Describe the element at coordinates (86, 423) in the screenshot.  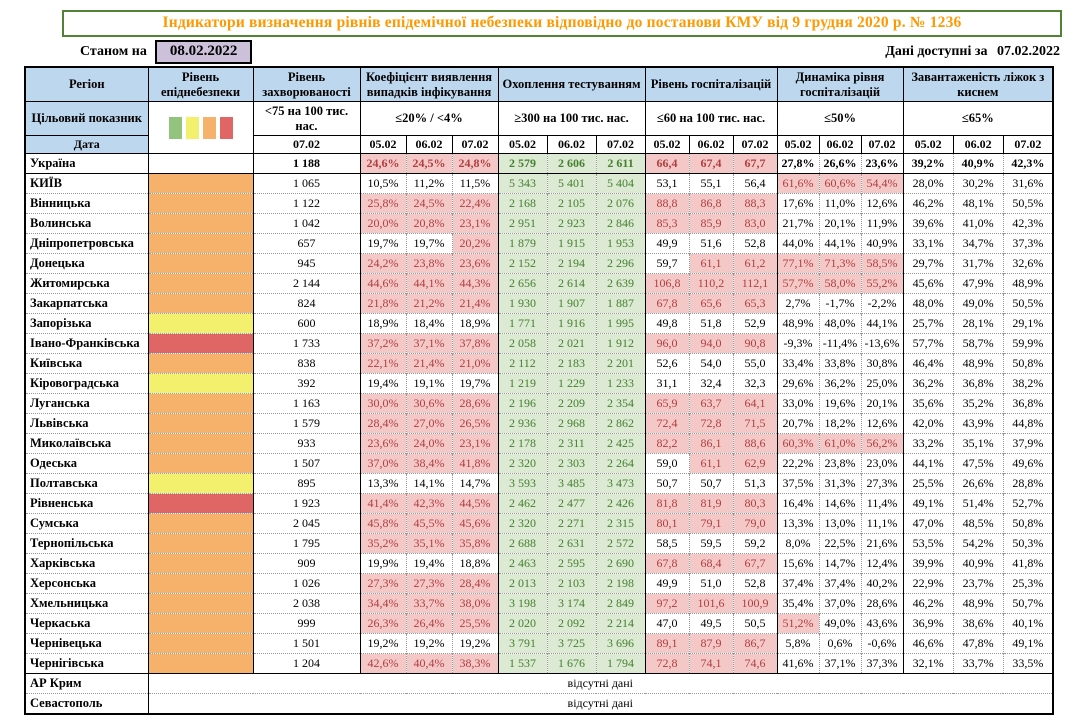
I see `region-name: Львівська` at that location.